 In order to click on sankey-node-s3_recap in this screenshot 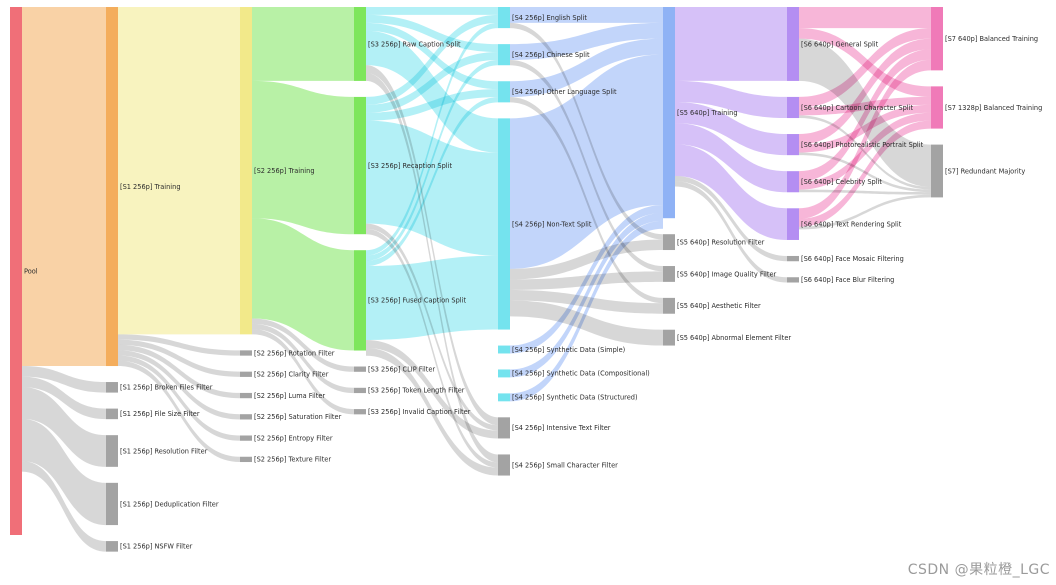, I will do `click(360, 165)`.